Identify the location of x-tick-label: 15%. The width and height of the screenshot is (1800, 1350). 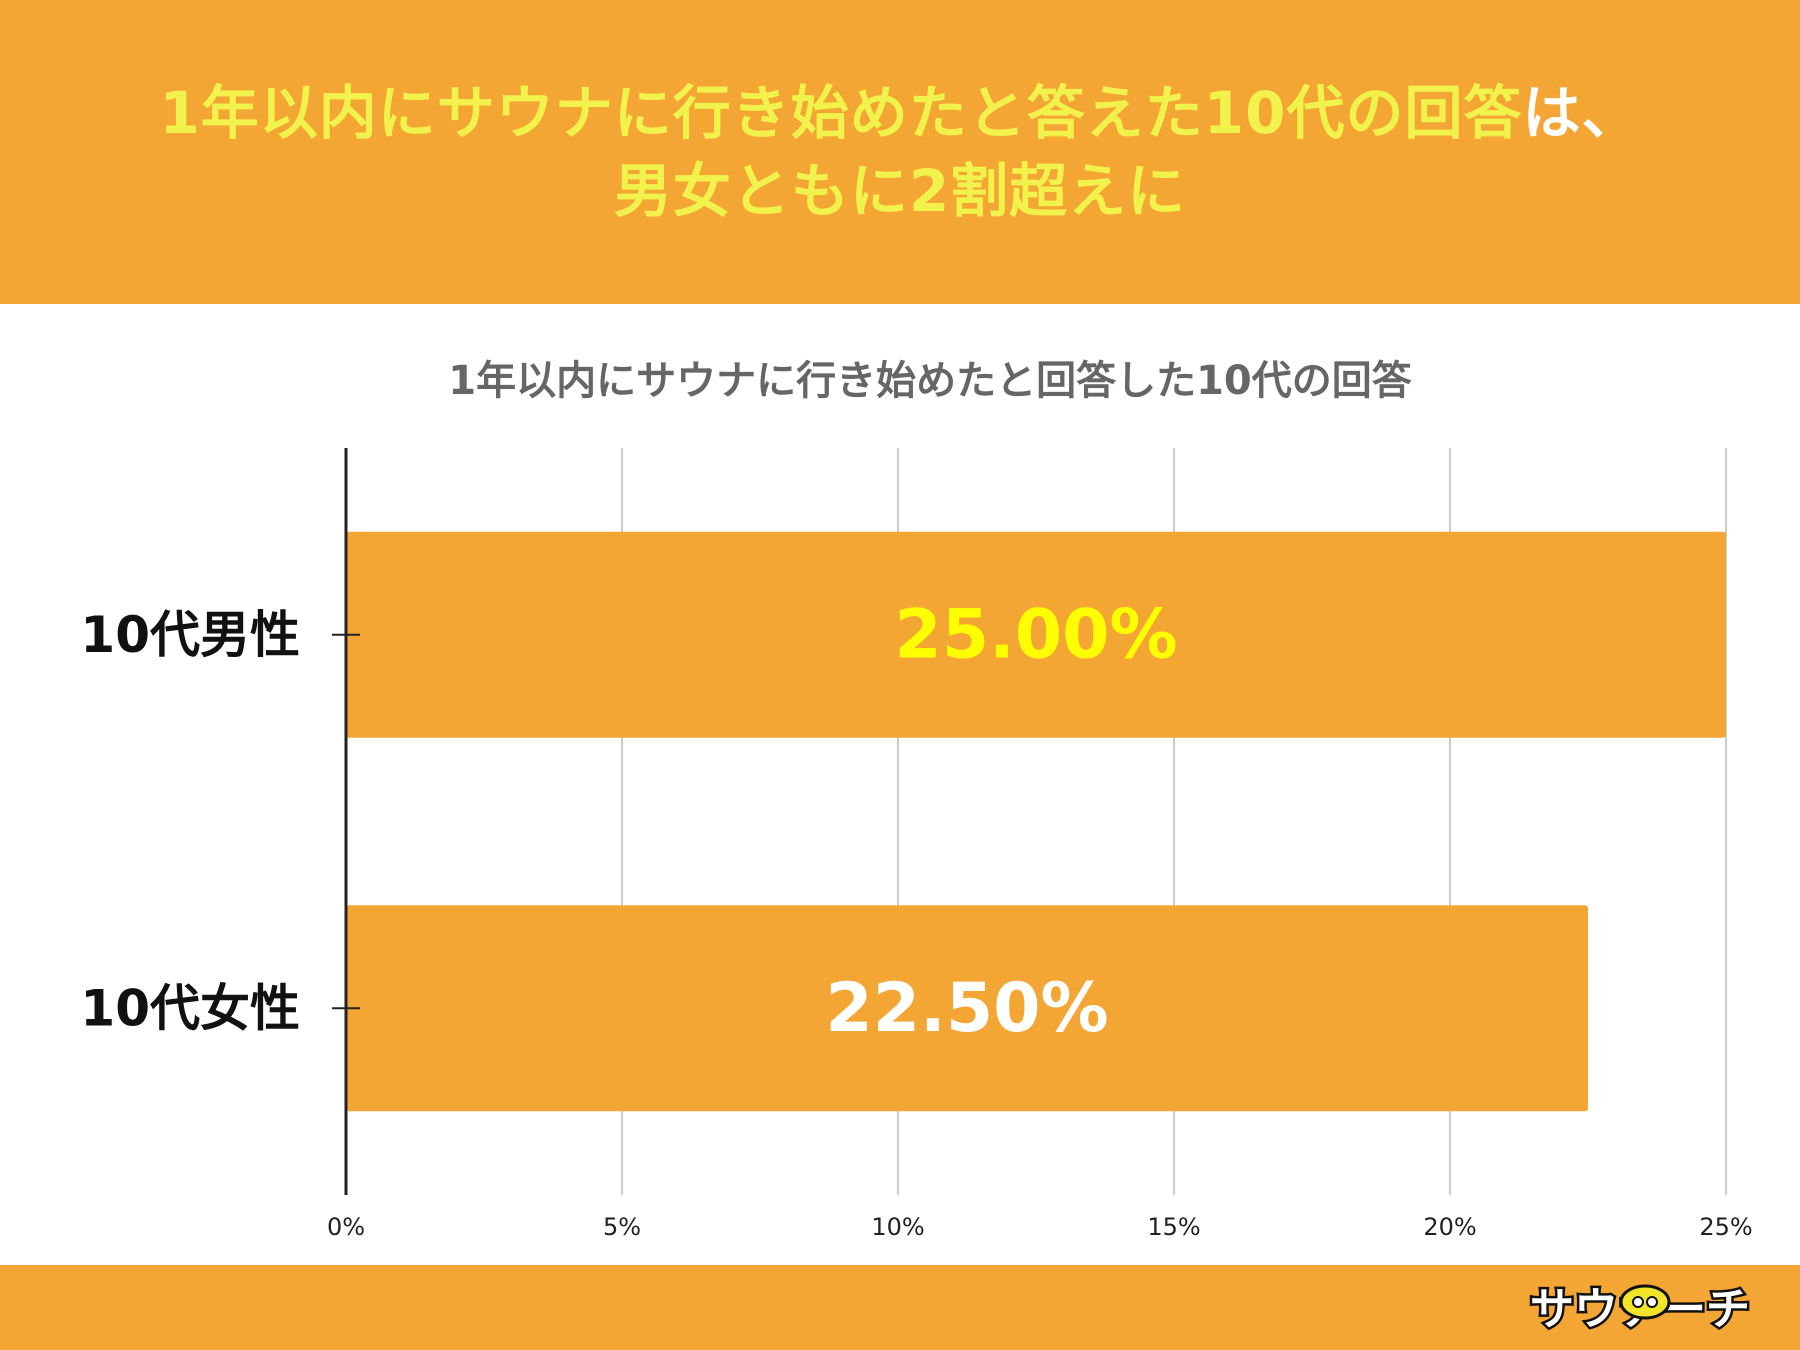
(1173, 1227).